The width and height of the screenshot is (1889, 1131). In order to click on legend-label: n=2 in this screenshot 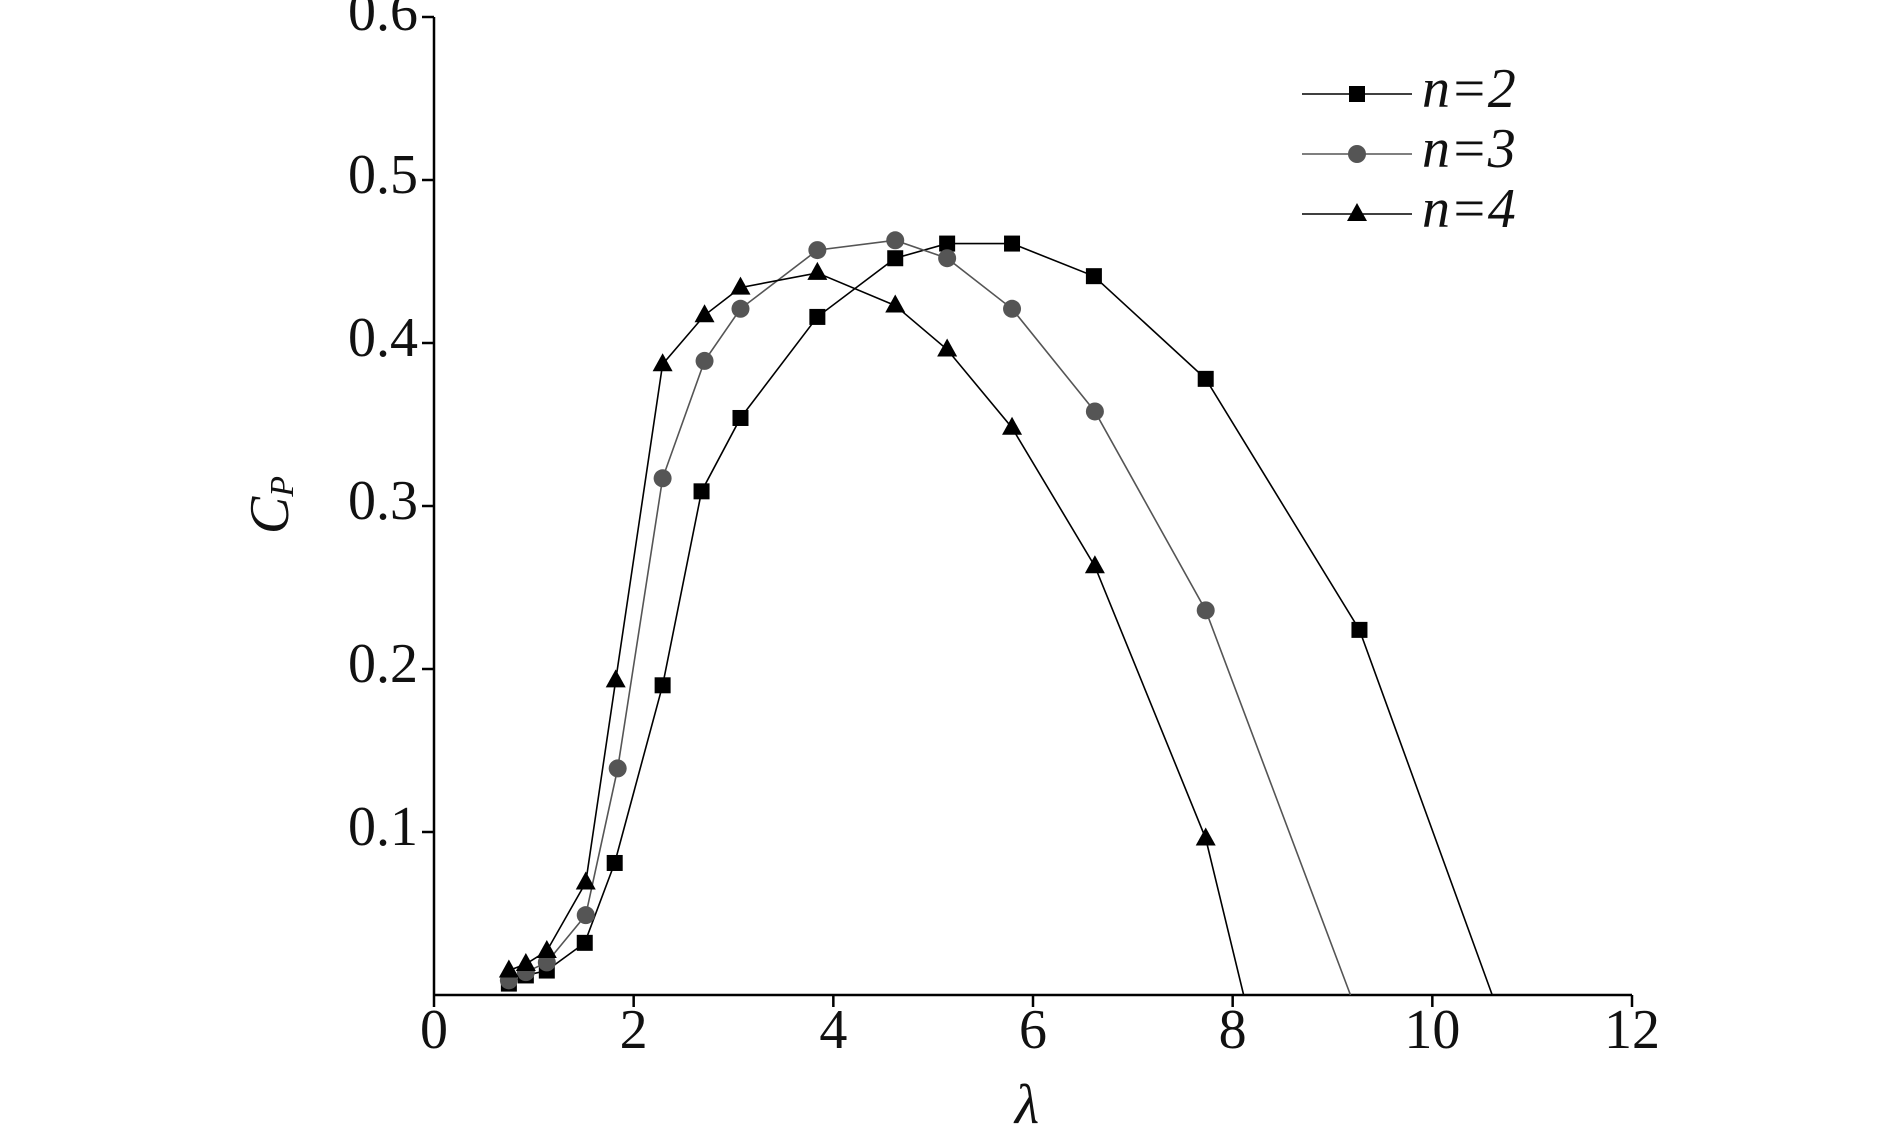, I will do `click(1469, 89)`.